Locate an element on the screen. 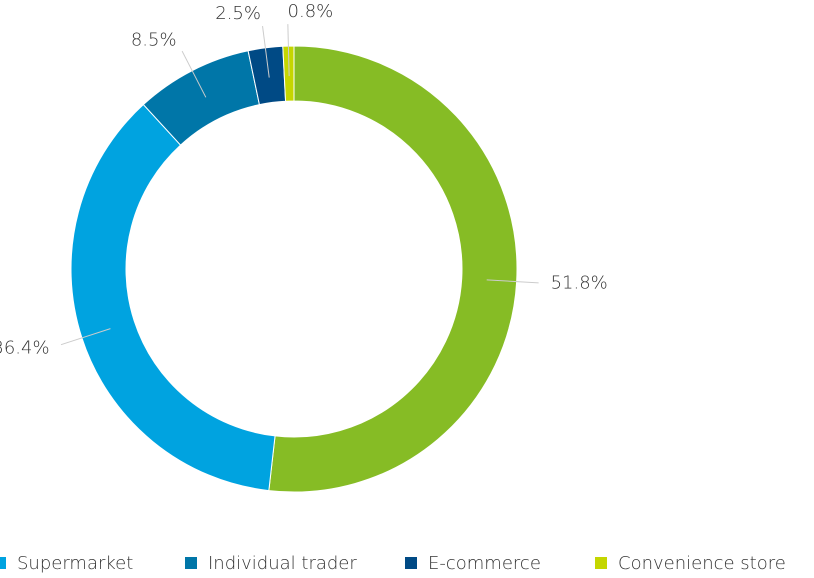  data-label: 0.8% is located at coordinates (311, 11).